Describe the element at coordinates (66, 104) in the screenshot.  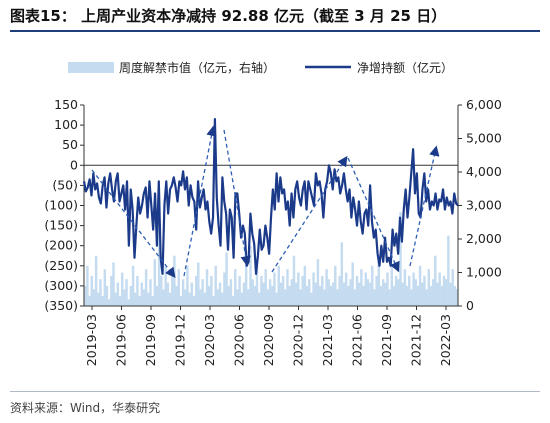
I see `left-tick-label: 150` at that location.